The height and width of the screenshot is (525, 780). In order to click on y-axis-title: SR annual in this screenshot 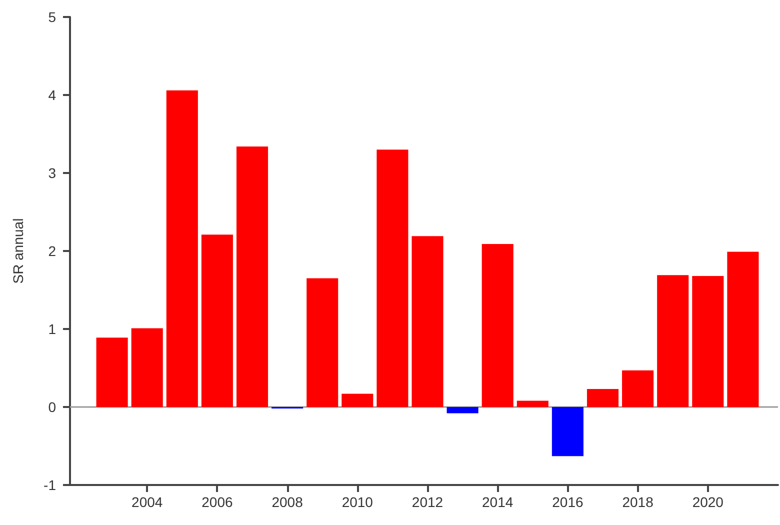, I will do `click(18, 251)`.